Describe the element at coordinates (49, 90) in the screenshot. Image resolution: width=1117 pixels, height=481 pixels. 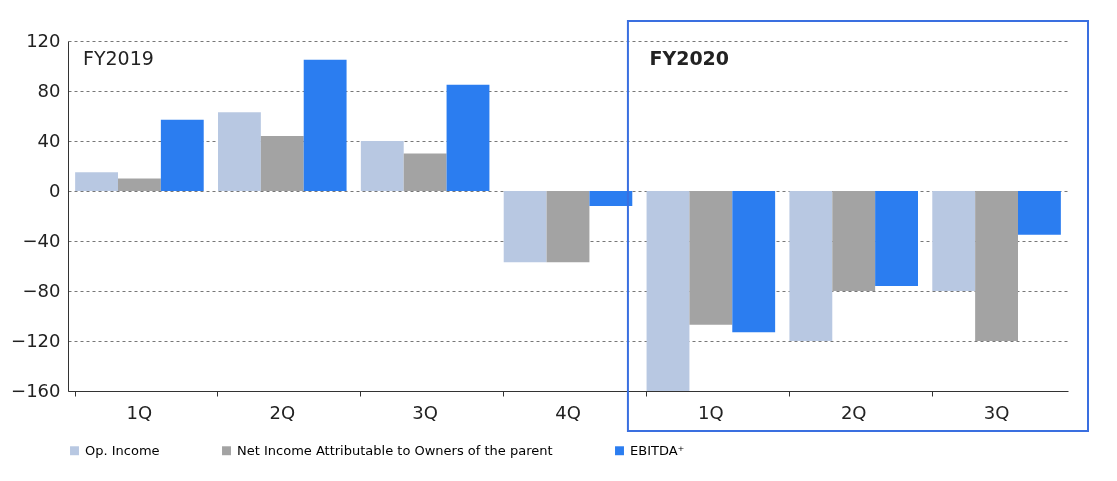
I see `y-tick-label: 80` at that location.